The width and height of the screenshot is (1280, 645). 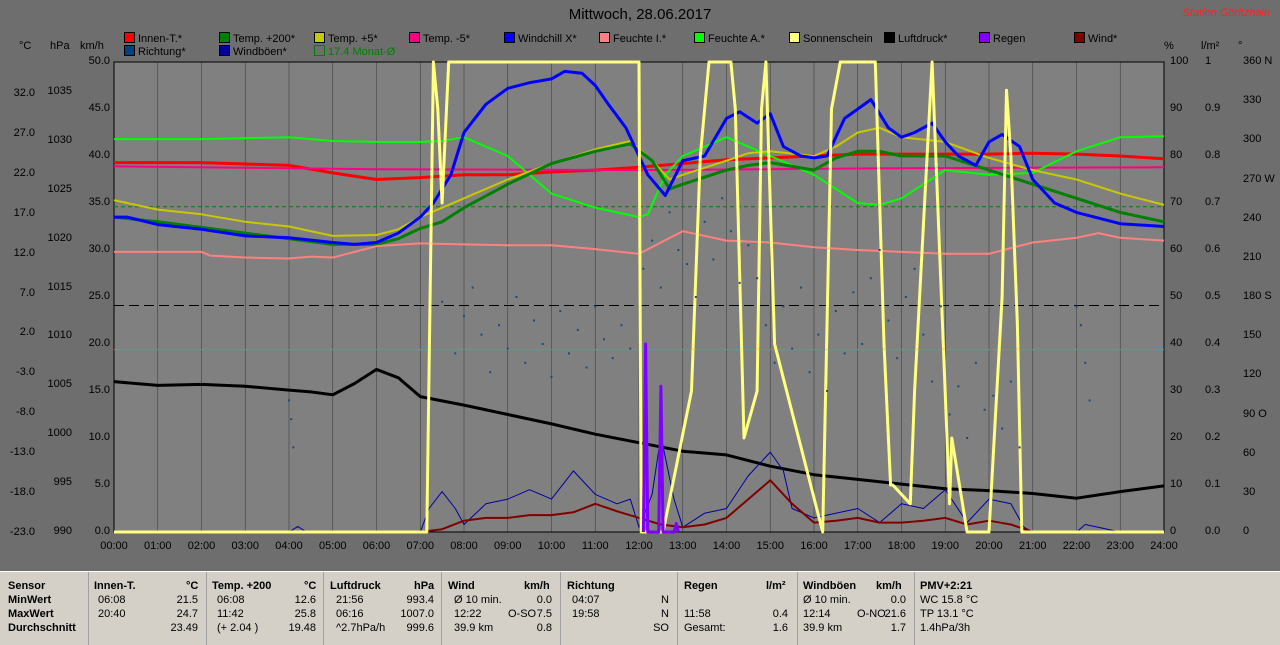 What do you see at coordinates (420, 546) in the screenshot?
I see `x-tick-label: 07:00` at bounding box center [420, 546].